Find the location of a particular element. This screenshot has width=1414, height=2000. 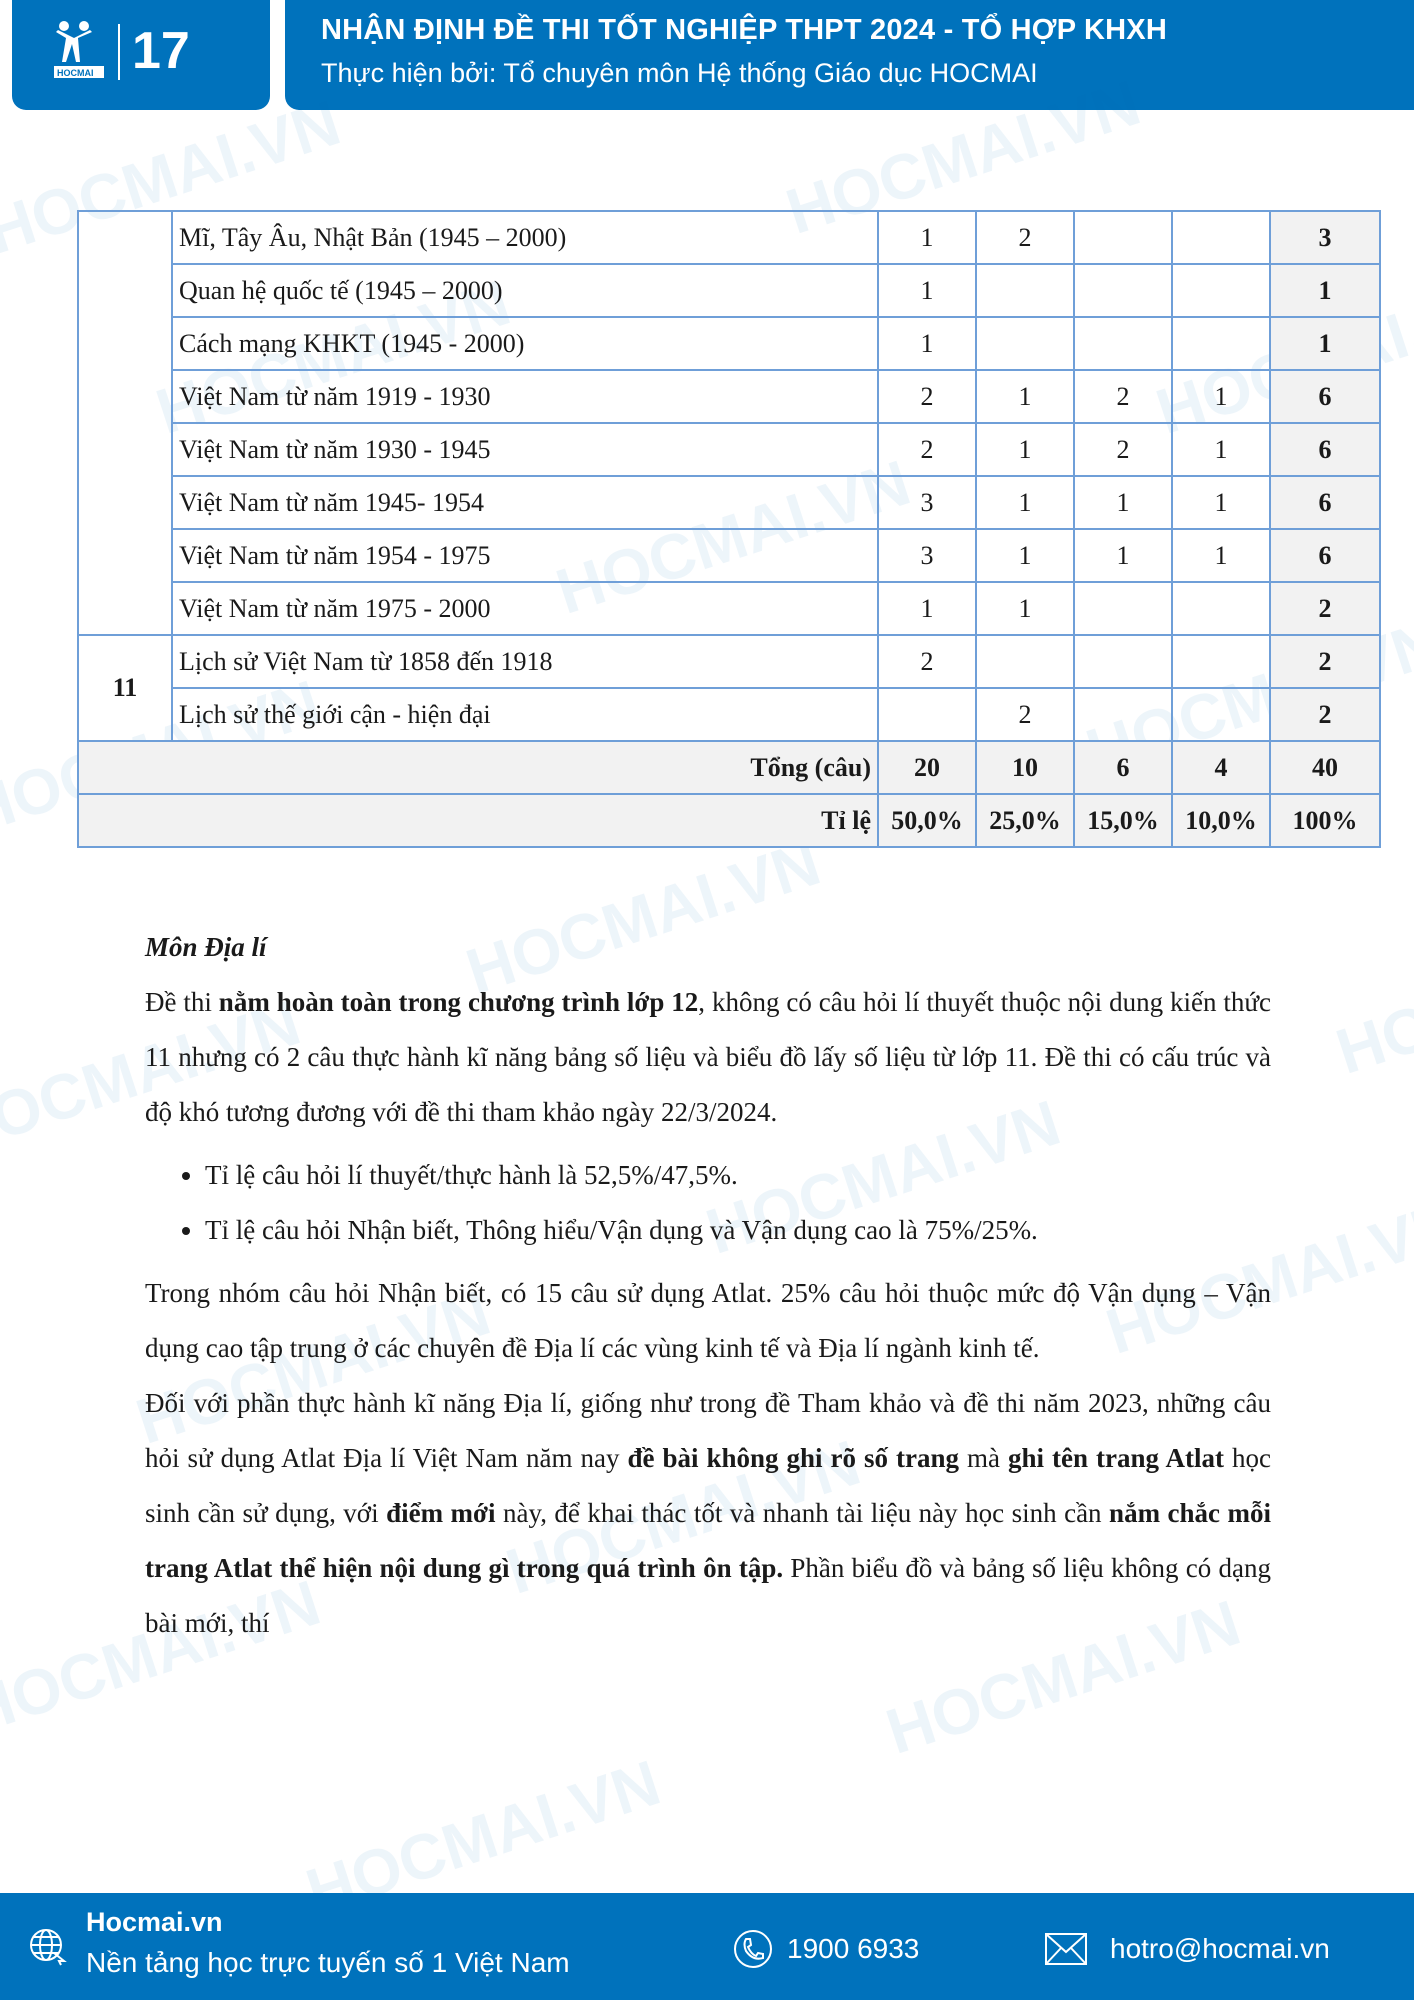

total-cell: 3 is located at coordinates (1325, 237).